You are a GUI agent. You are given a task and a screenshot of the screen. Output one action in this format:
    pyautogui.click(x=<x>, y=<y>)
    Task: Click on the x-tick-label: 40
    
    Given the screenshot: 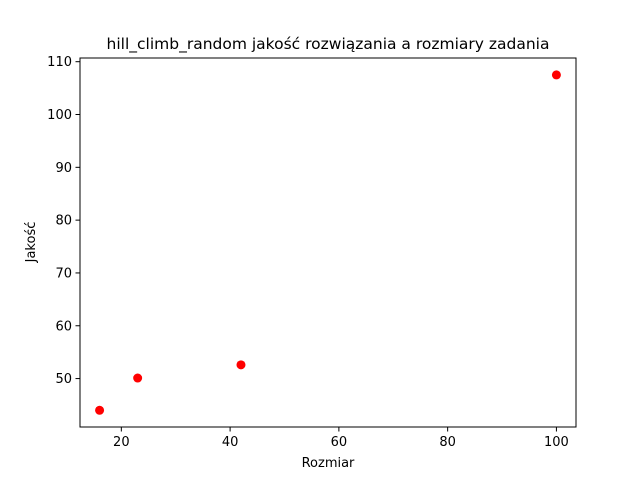 What is the action you would take?
    pyautogui.click(x=230, y=442)
    